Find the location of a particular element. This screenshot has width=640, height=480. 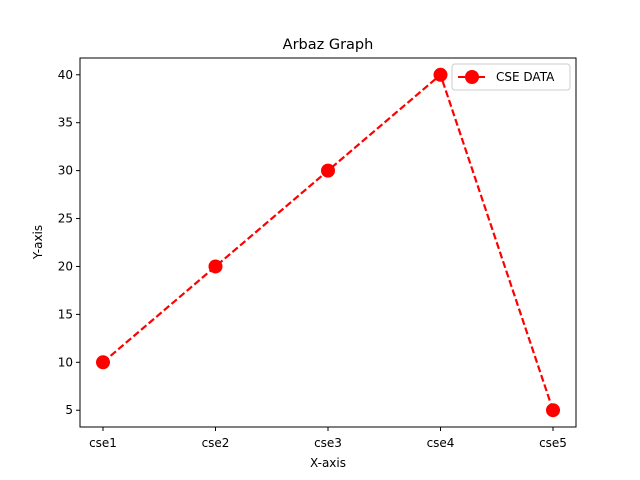

chart-title: Arbaz Graph is located at coordinates (328, 45).